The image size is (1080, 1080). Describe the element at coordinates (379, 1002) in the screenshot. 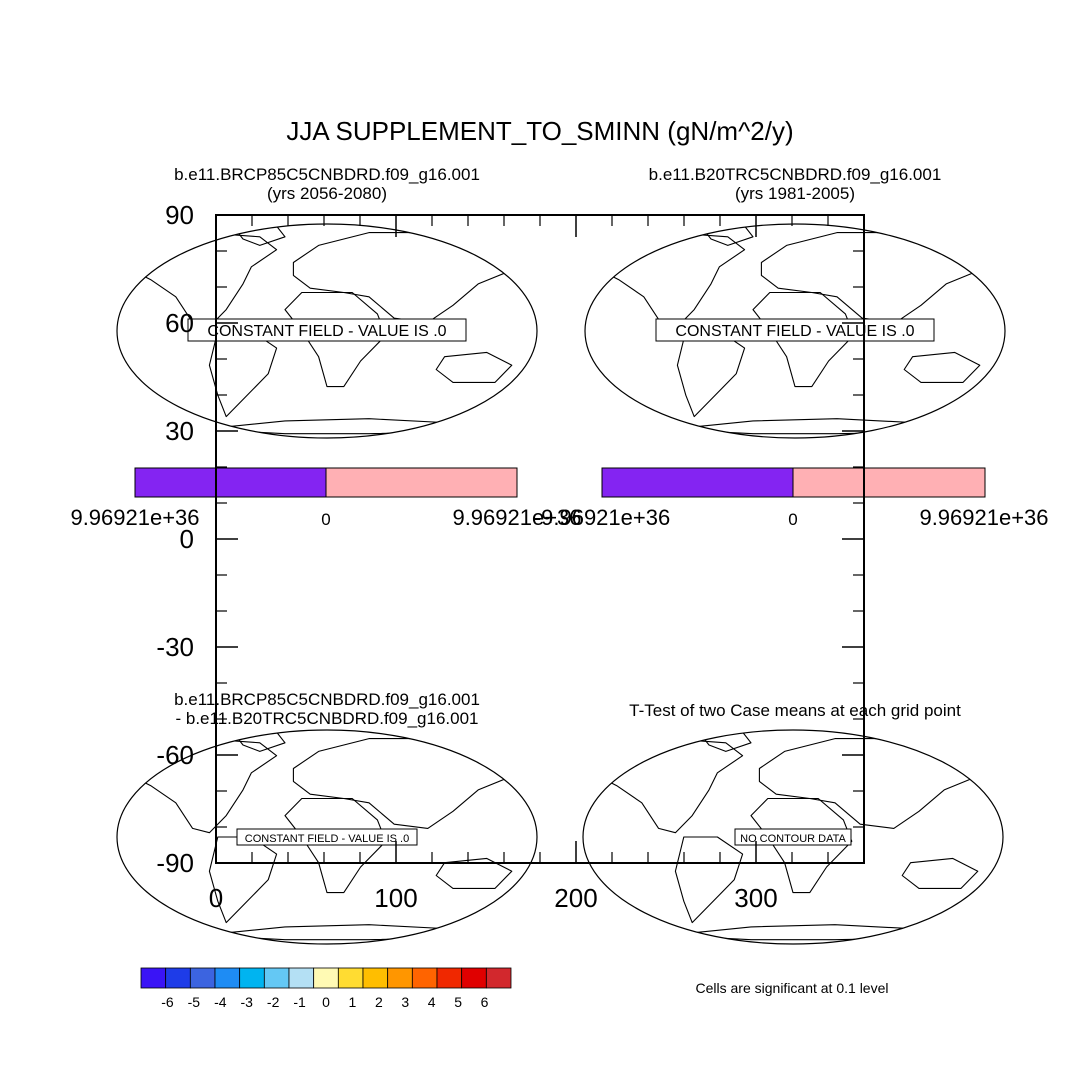

I see `diff-colorbar-label: 2` at that location.